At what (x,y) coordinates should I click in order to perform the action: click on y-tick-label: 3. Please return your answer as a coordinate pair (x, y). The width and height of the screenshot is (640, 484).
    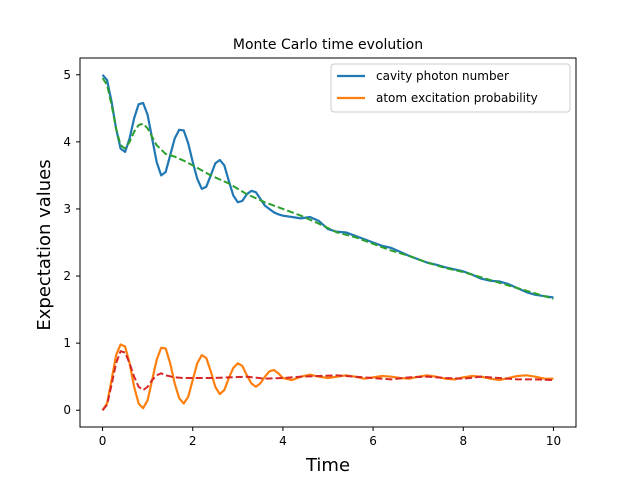
    Looking at the image, I should click on (67, 209).